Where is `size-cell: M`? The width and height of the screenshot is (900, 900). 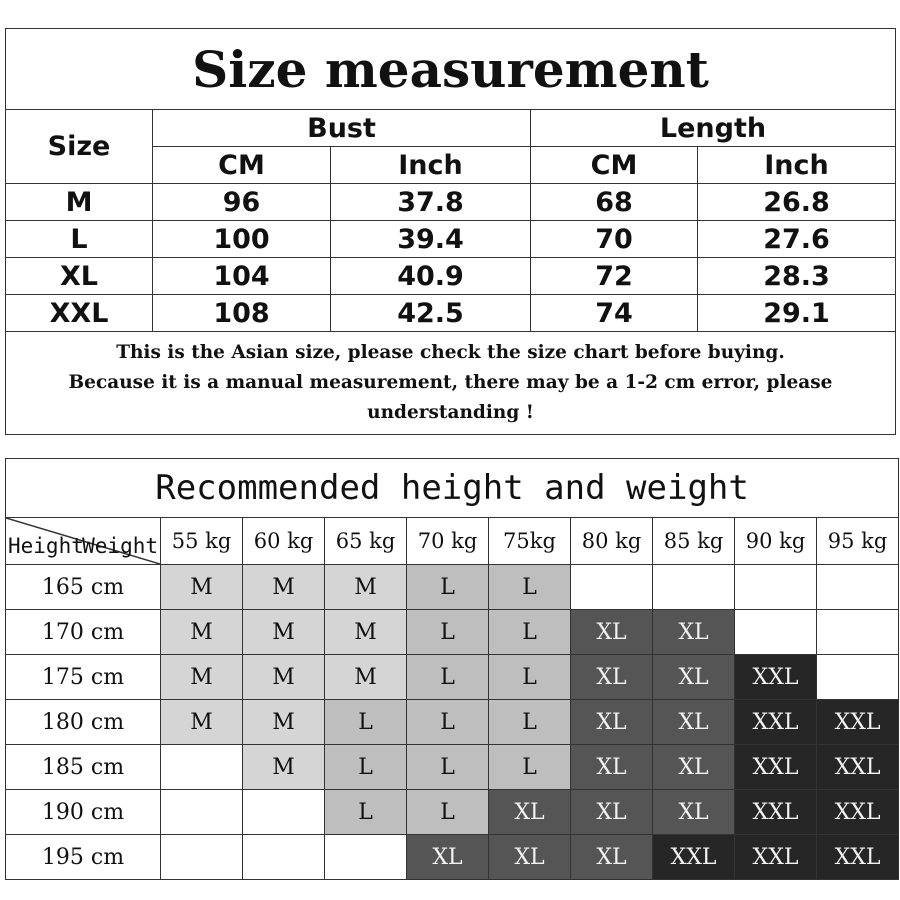
size-cell: M is located at coordinates (79, 202).